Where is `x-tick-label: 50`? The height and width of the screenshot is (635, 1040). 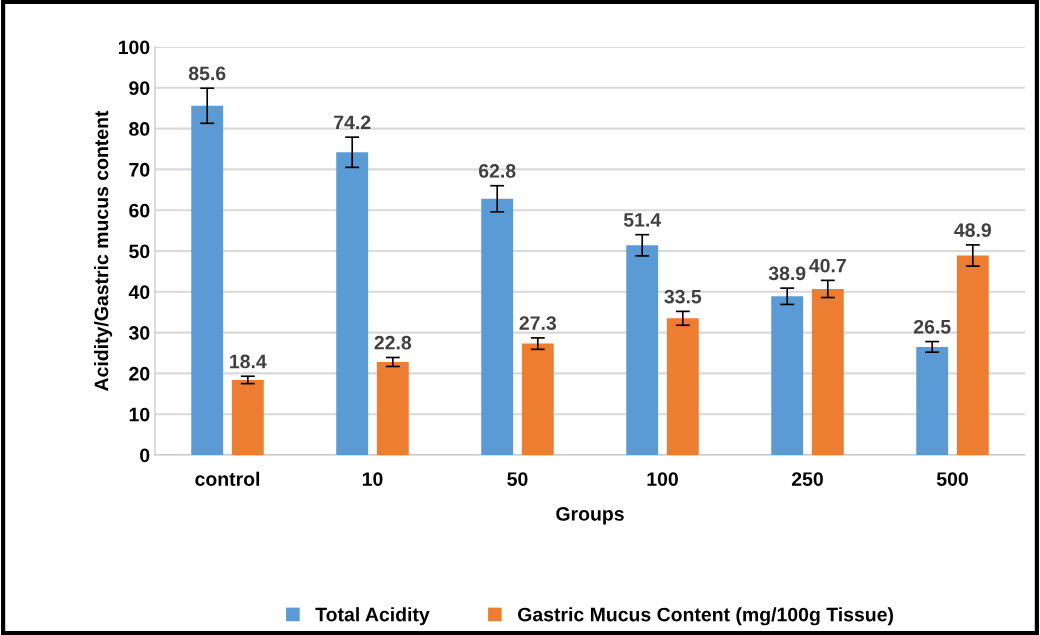
x-tick-label: 50 is located at coordinates (517, 479).